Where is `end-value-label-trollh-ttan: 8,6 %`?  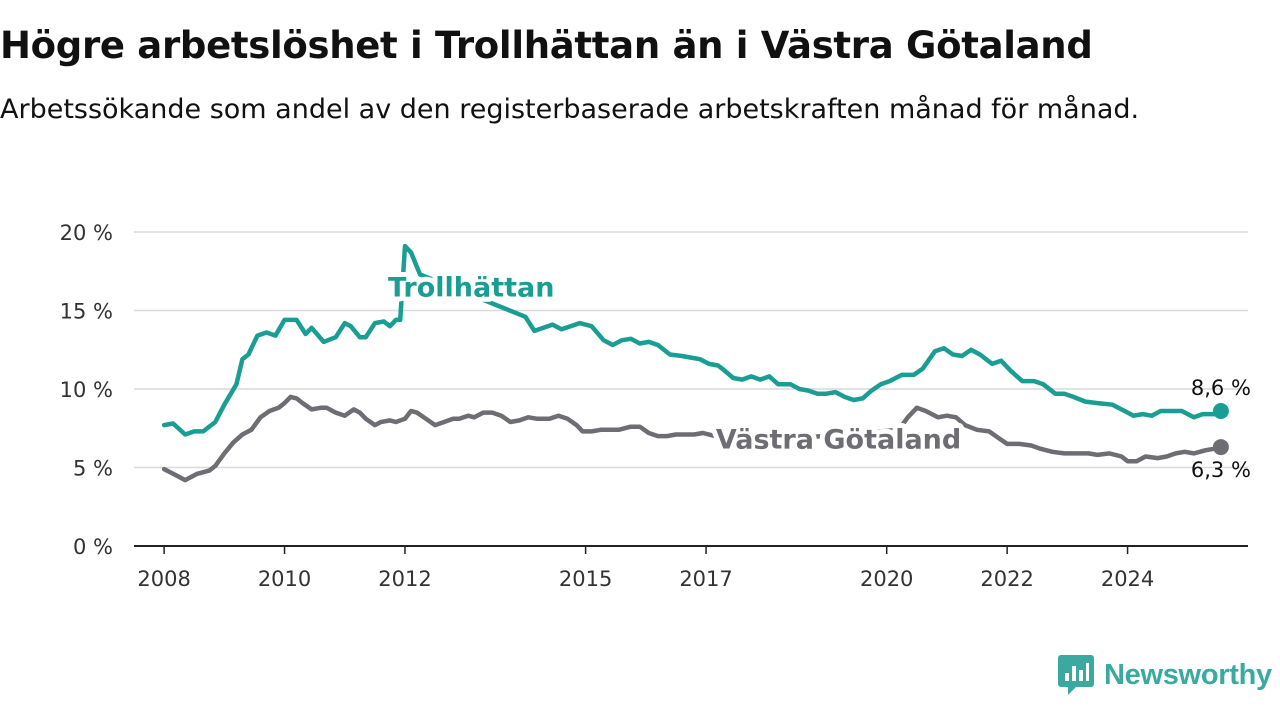
end-value-label-trollh-ttan: 8,6 % is located at coordinates (1221, 388).